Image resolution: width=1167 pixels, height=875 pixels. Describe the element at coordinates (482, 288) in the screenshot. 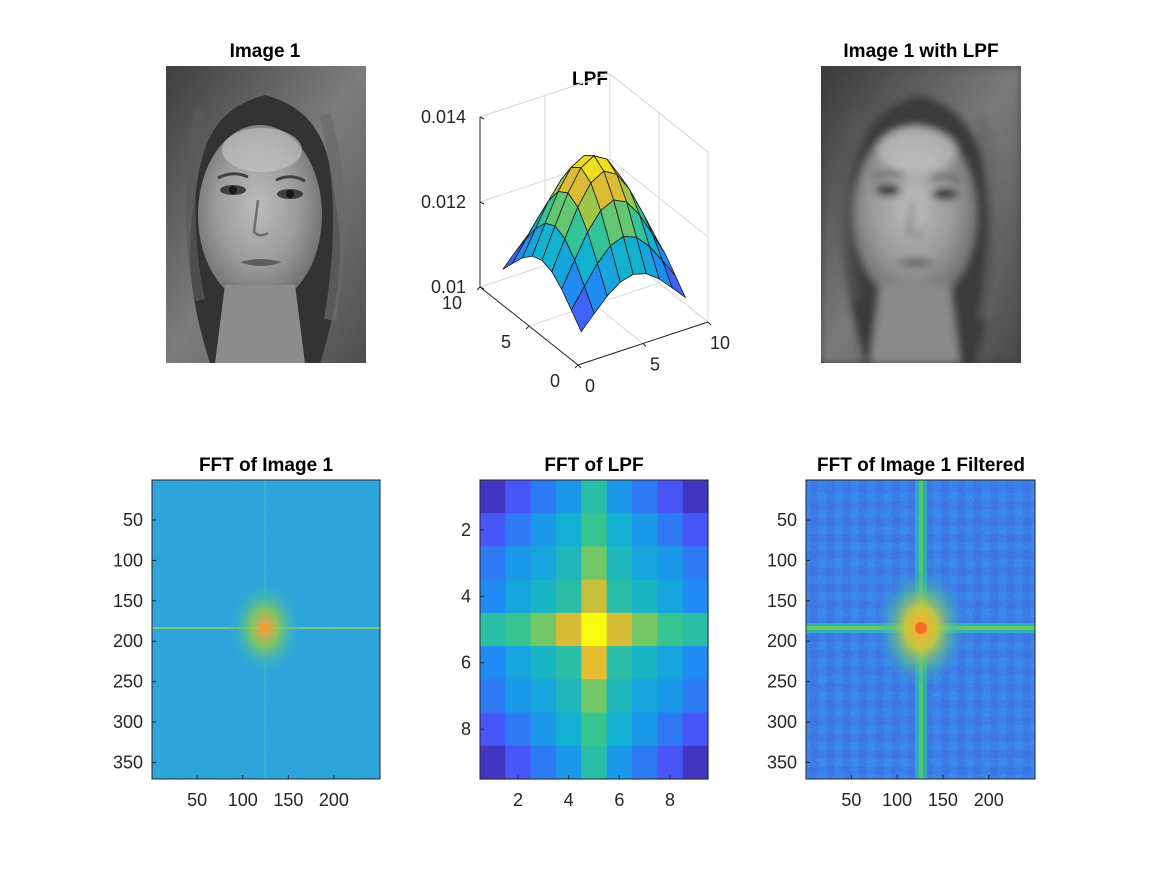

I see `z-tick-mark` at that location.